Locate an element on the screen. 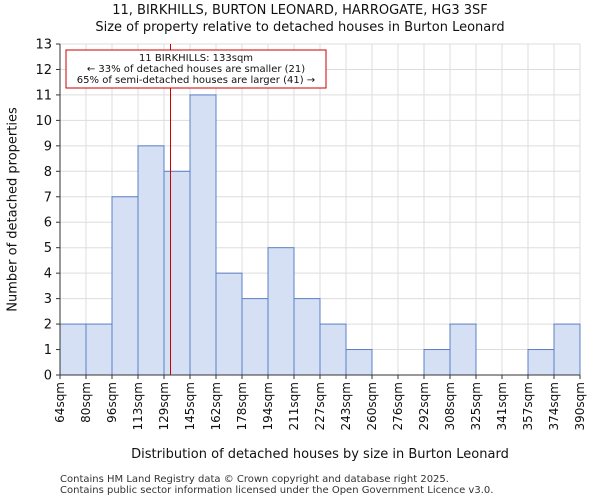  bar-178sqm is located at coordinates (255, 337).